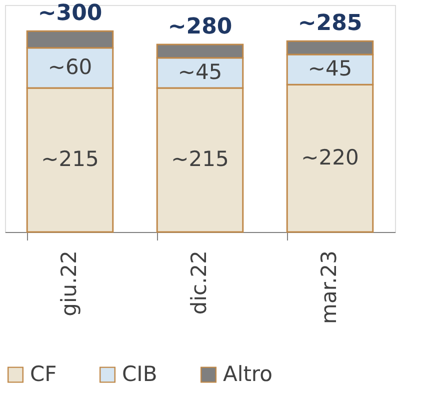 The width and height of the screenshot is (422, 408). I want to click on x-tick-label: dic.22, so click(199, 282).